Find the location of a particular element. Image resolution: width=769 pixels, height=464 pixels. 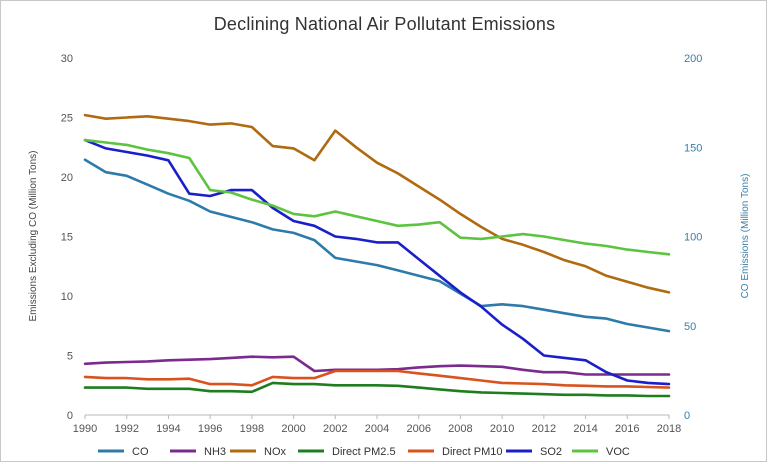

y2-tick-label: 0 is located at coordinates (687, 416).